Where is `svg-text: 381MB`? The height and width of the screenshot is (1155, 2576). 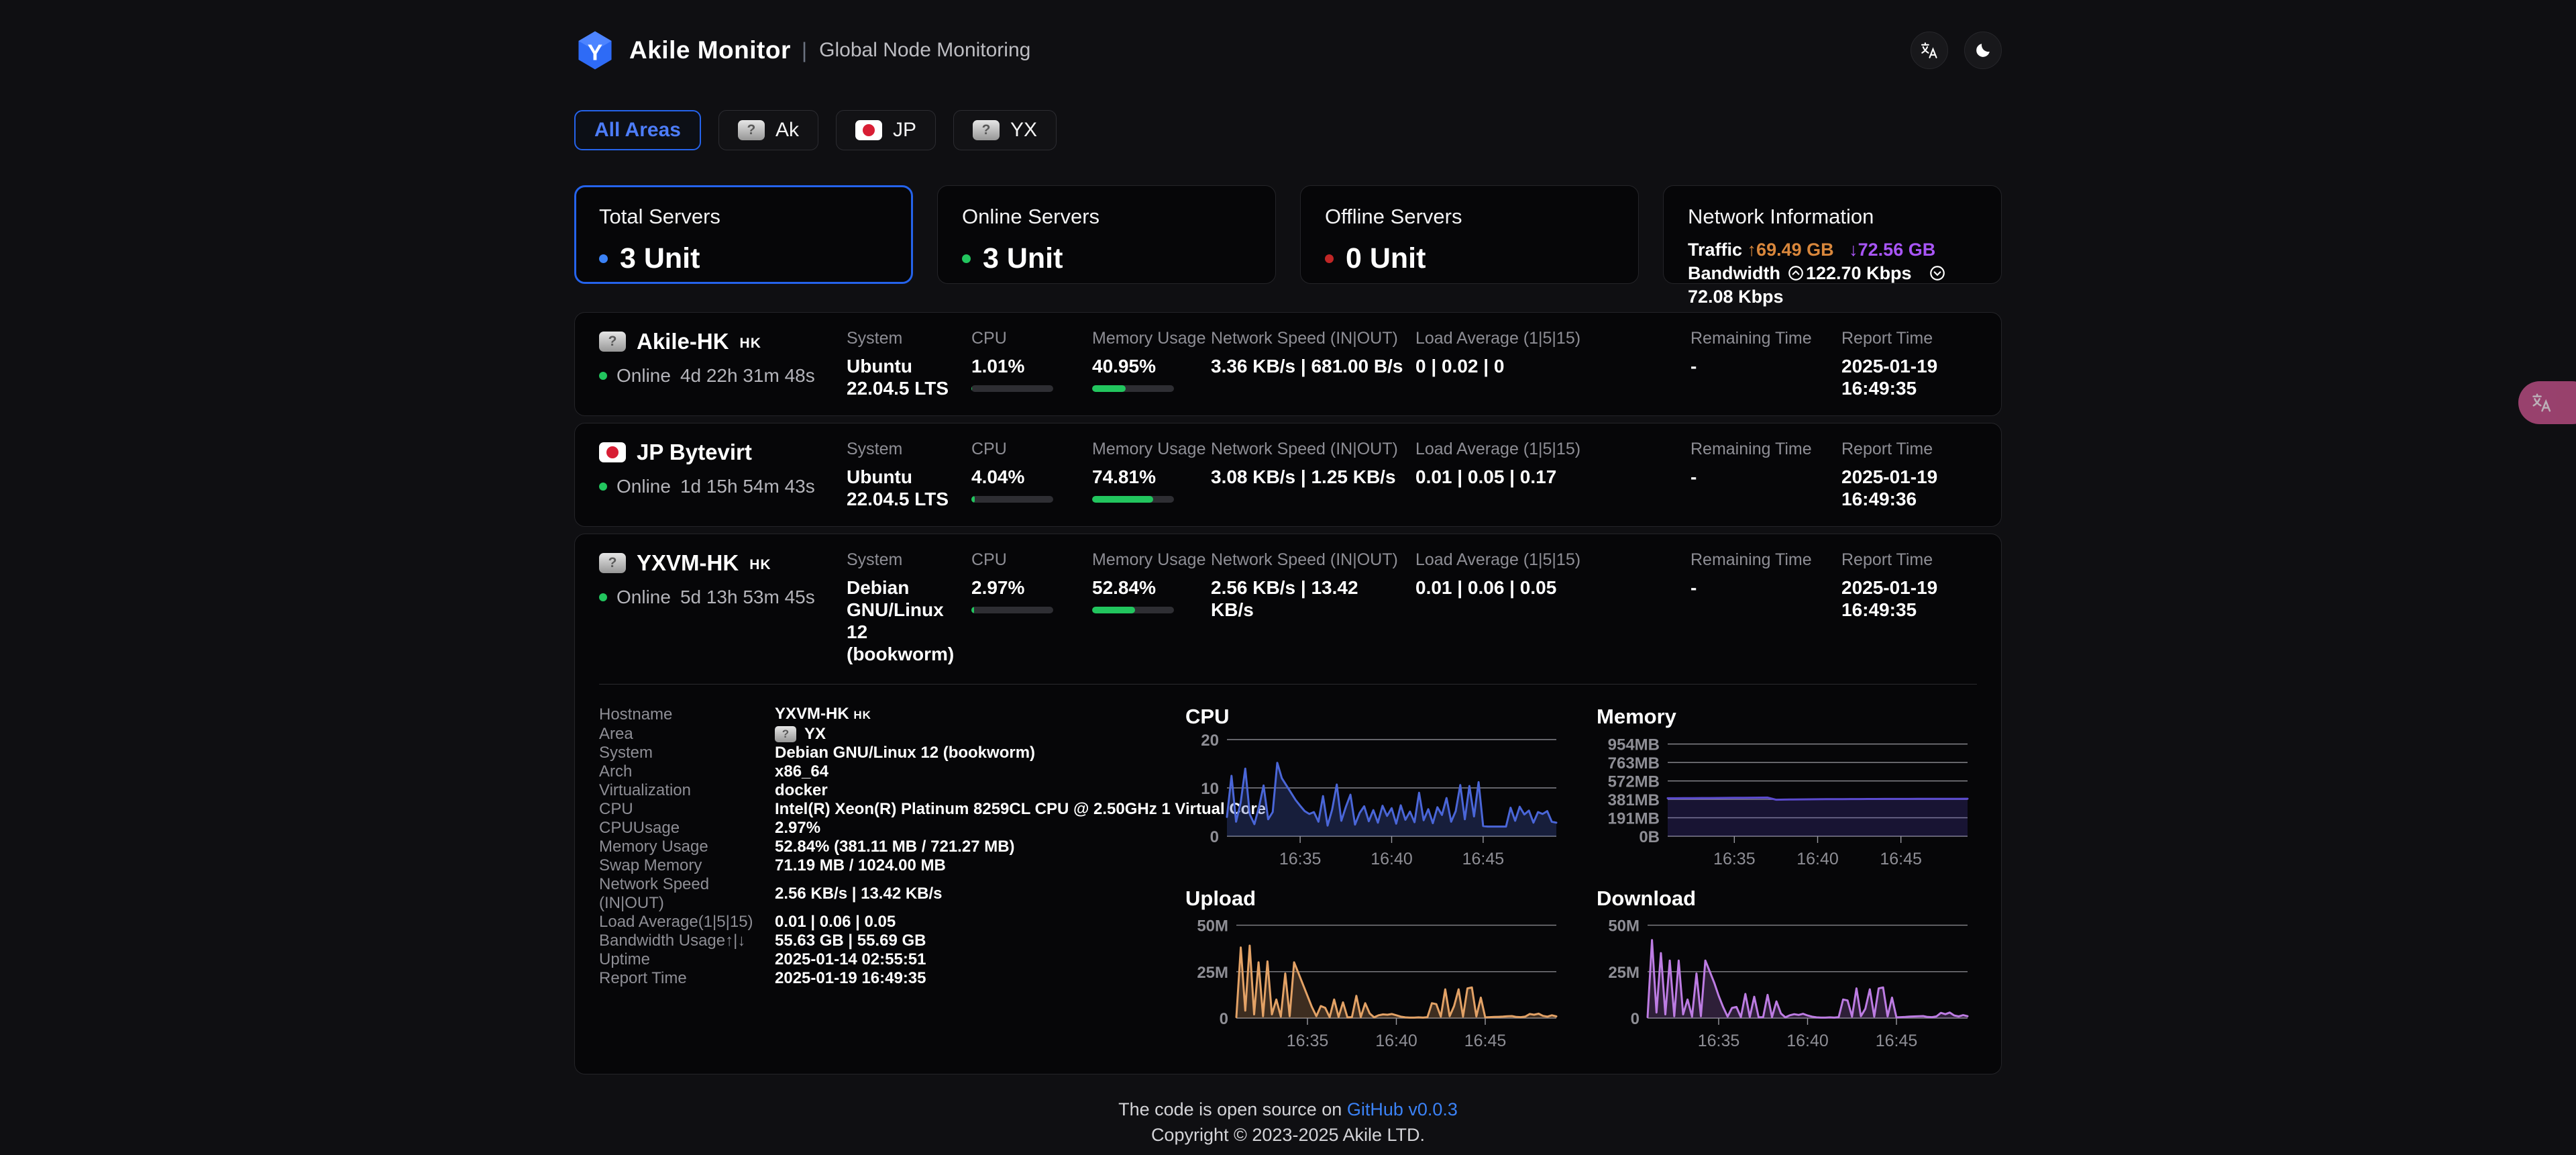
svg-text: 381MB is located at coordinates (1634, 800).